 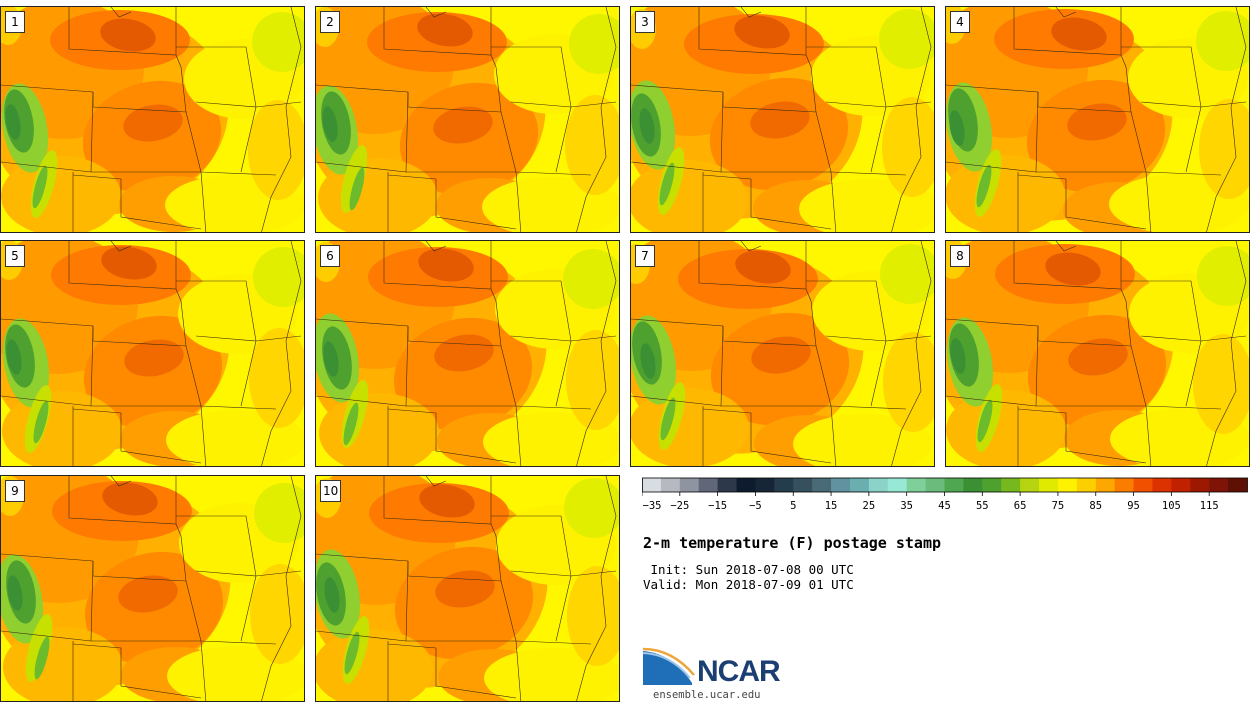 I want to click on ensemble-member-panel: 2, so click(x=467, y=119).